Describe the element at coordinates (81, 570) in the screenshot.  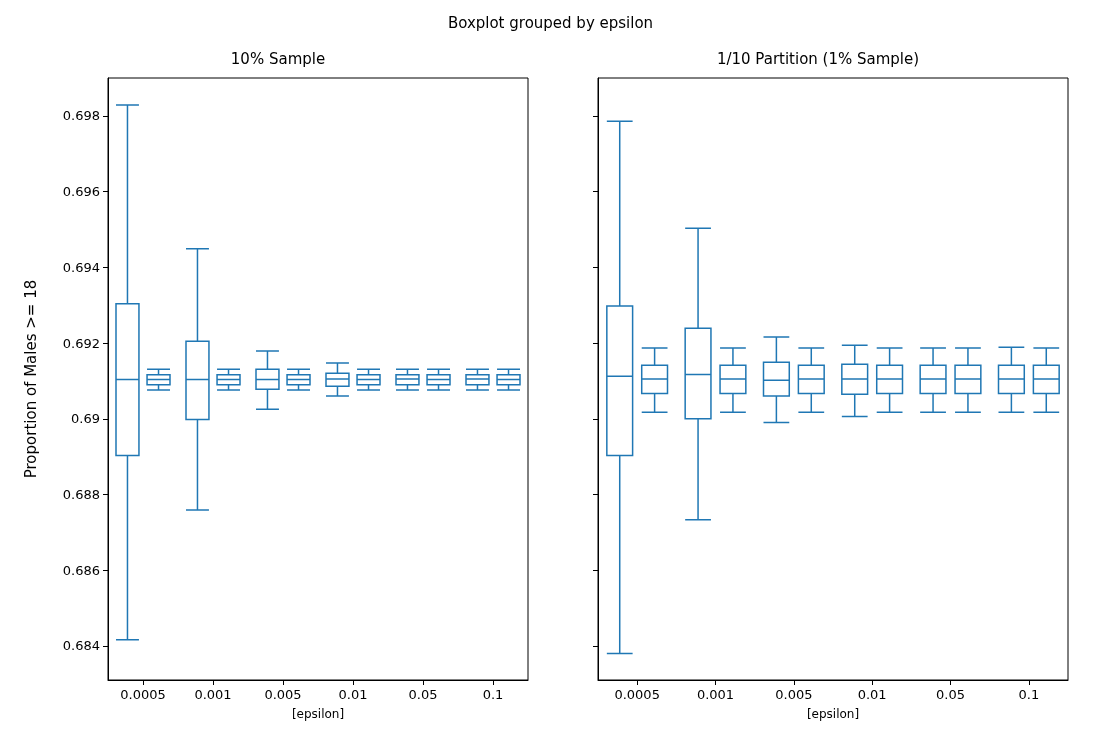
I see `y-tick-label: 0.686` at that location.